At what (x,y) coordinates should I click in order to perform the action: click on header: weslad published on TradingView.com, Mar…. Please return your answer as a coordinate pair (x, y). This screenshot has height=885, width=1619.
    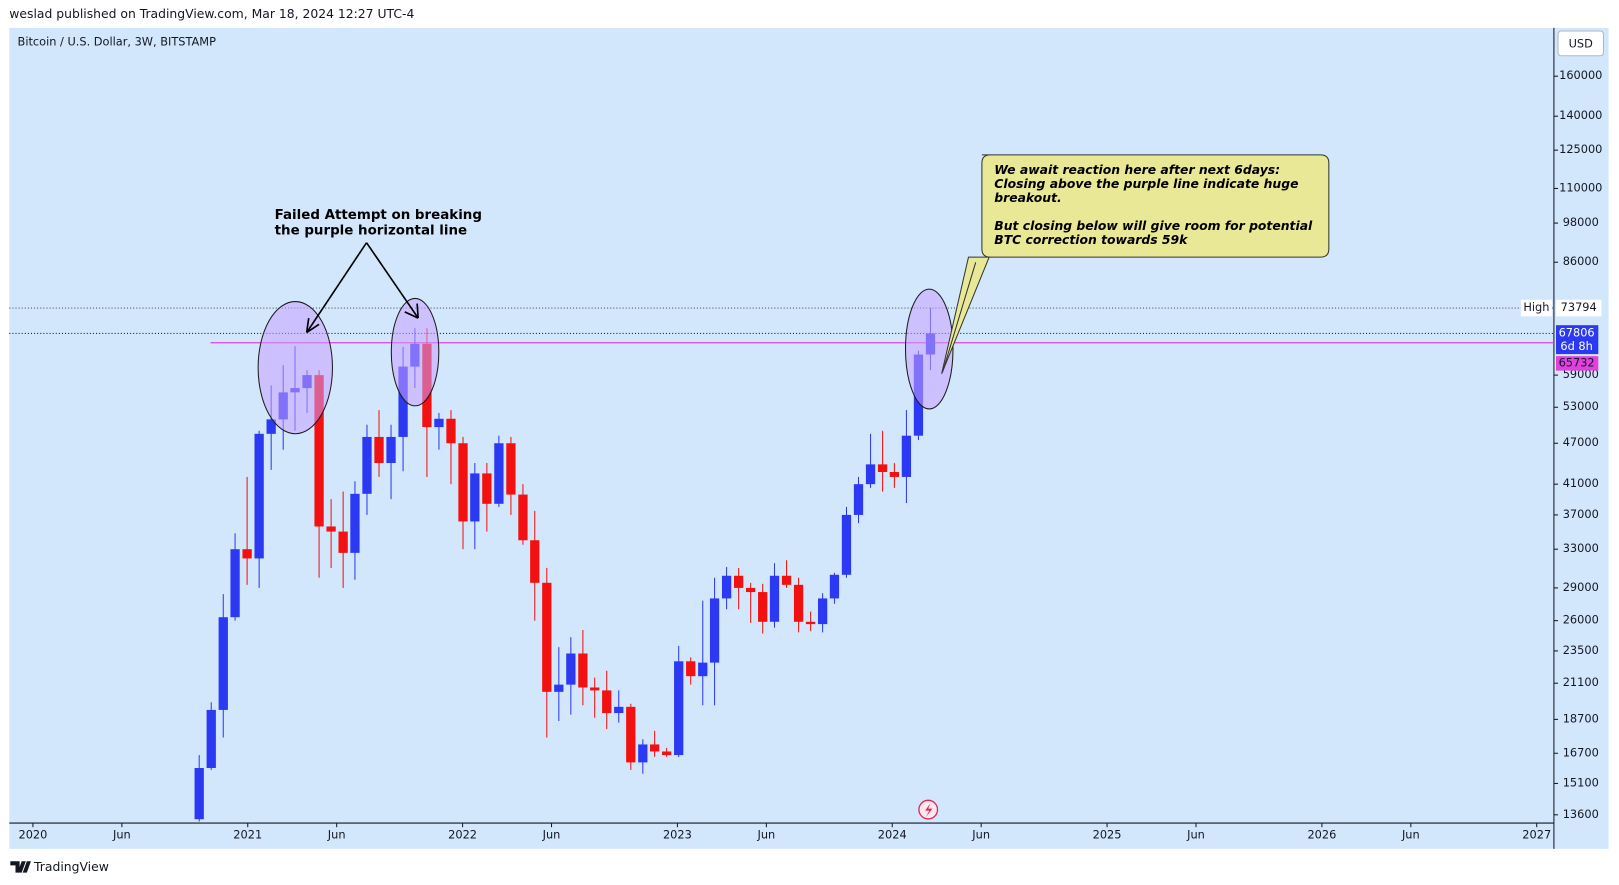
    Looking at the image, I should click on (211, 13).